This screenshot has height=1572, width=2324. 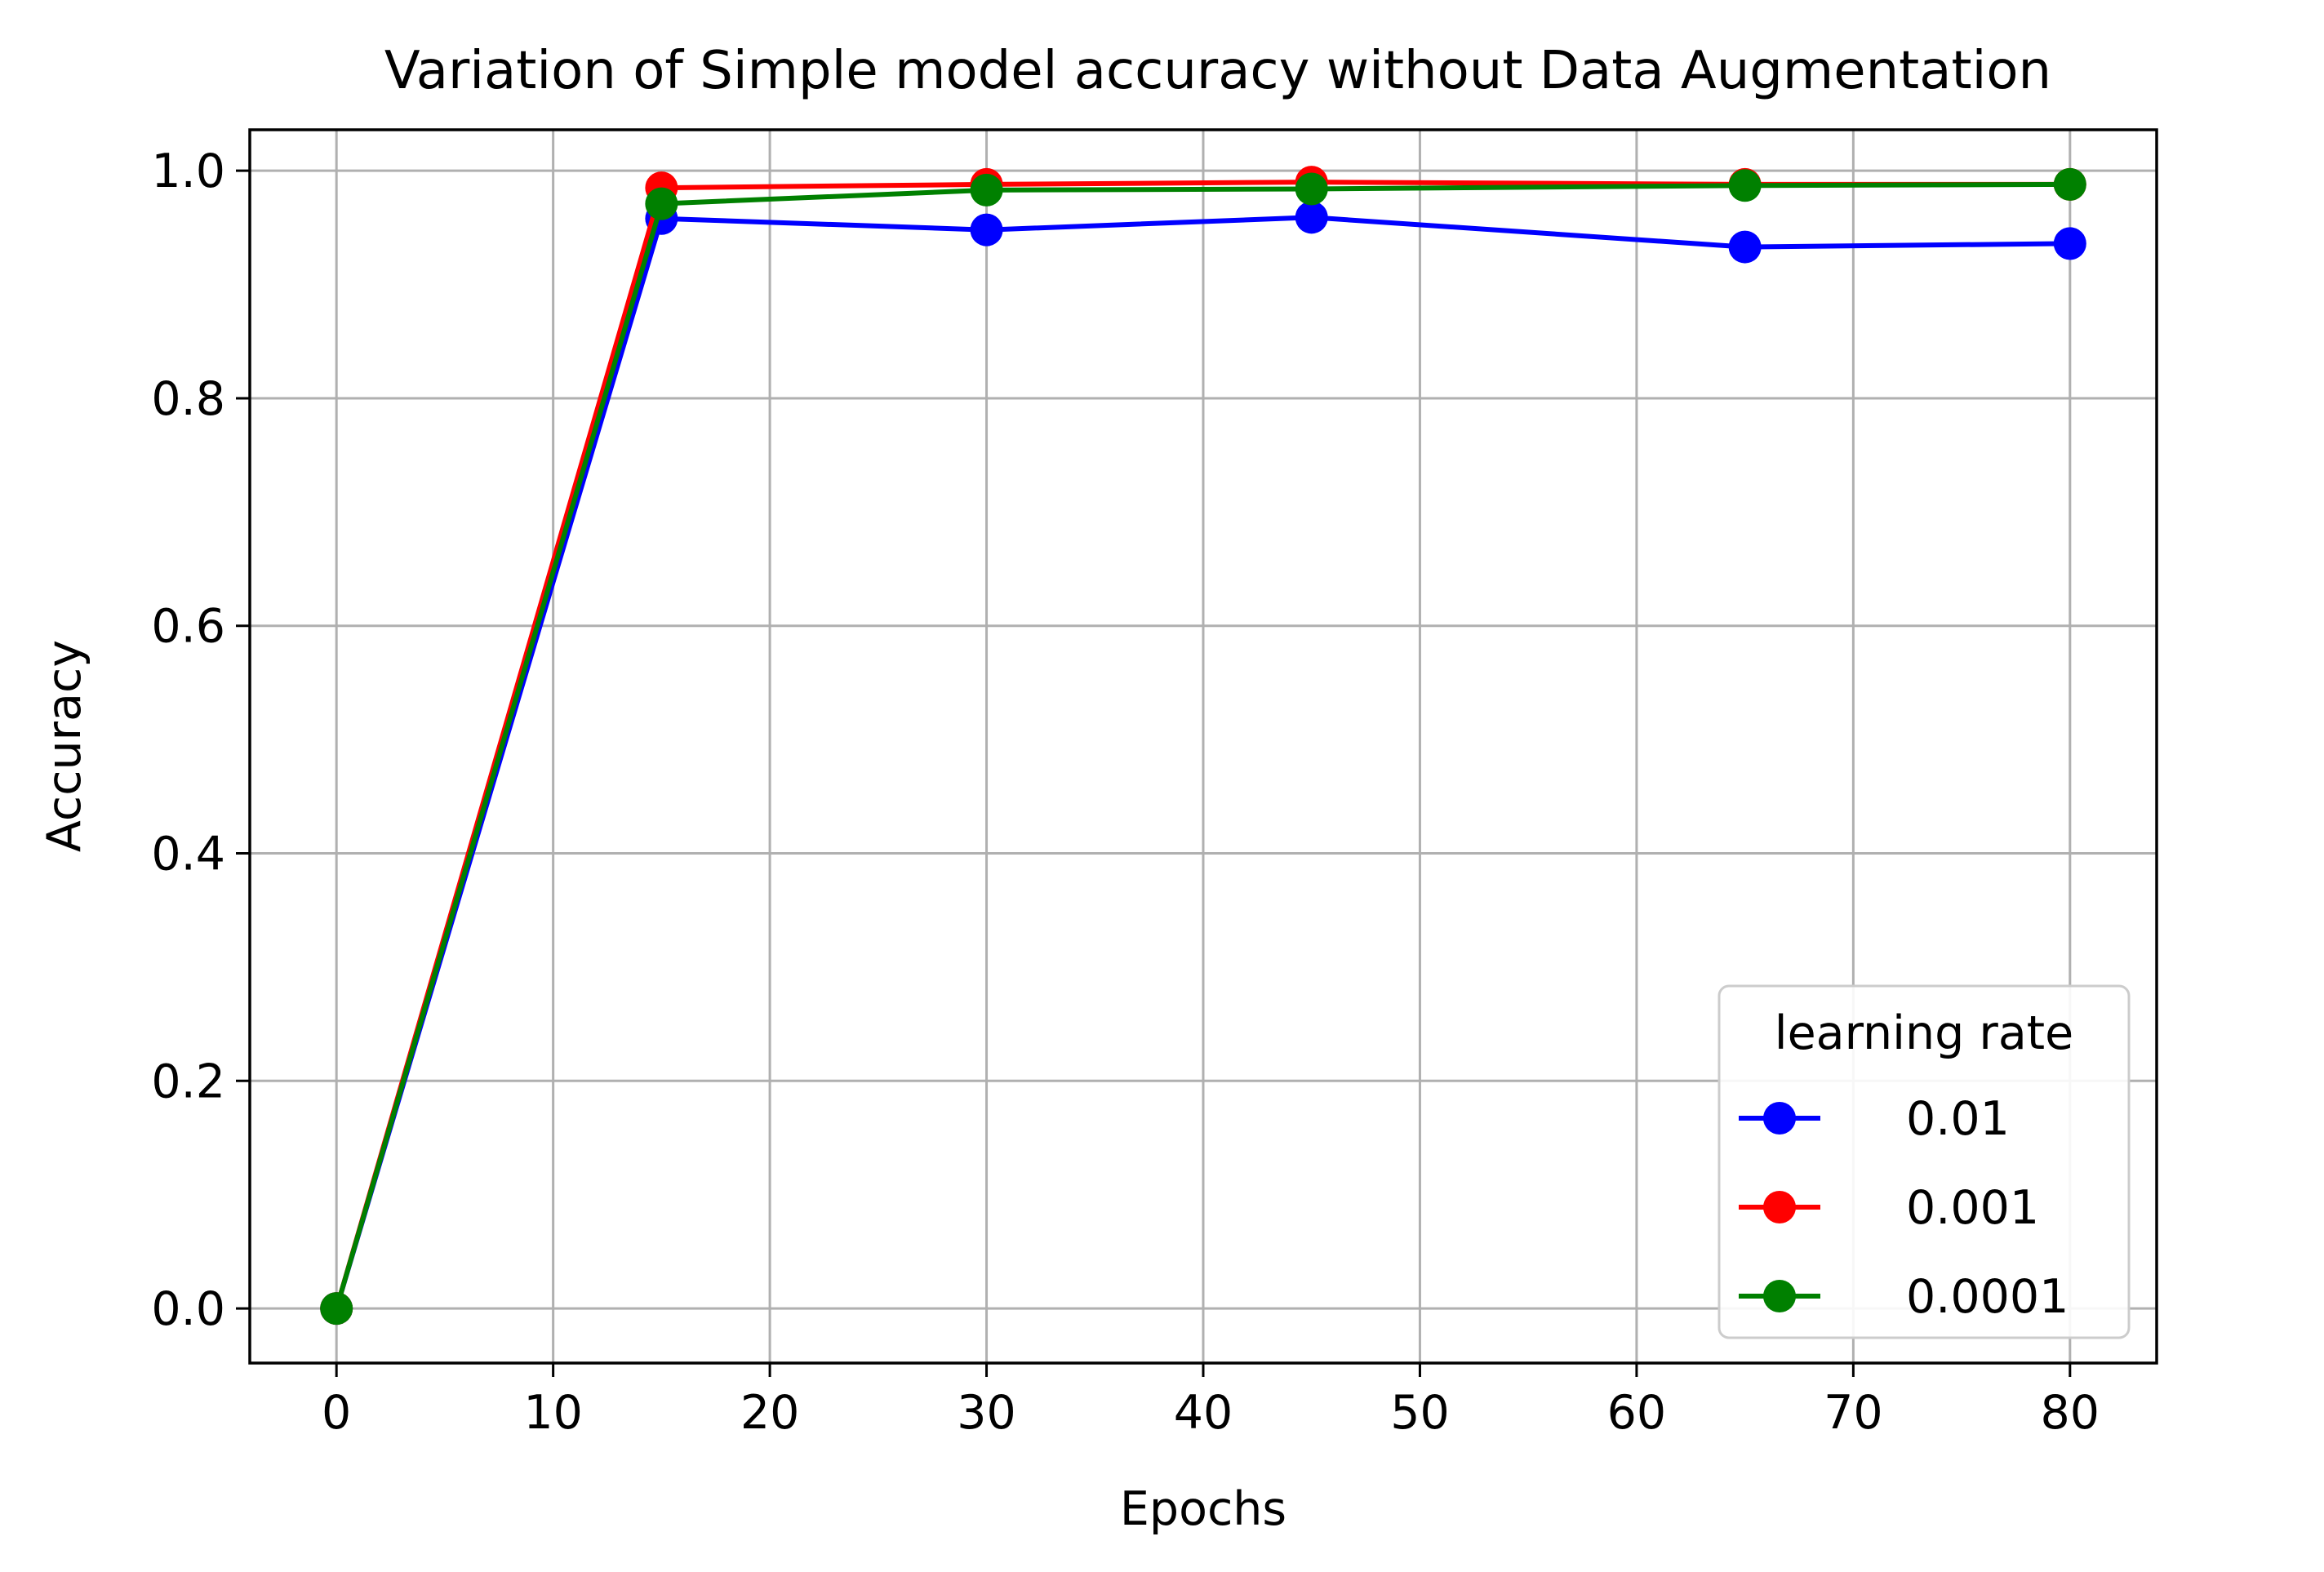 What do you see at coordinates (1958, 1119) in the screenshot?
I see `legend-label: 0.01` at bounding box center [1958, 1119].